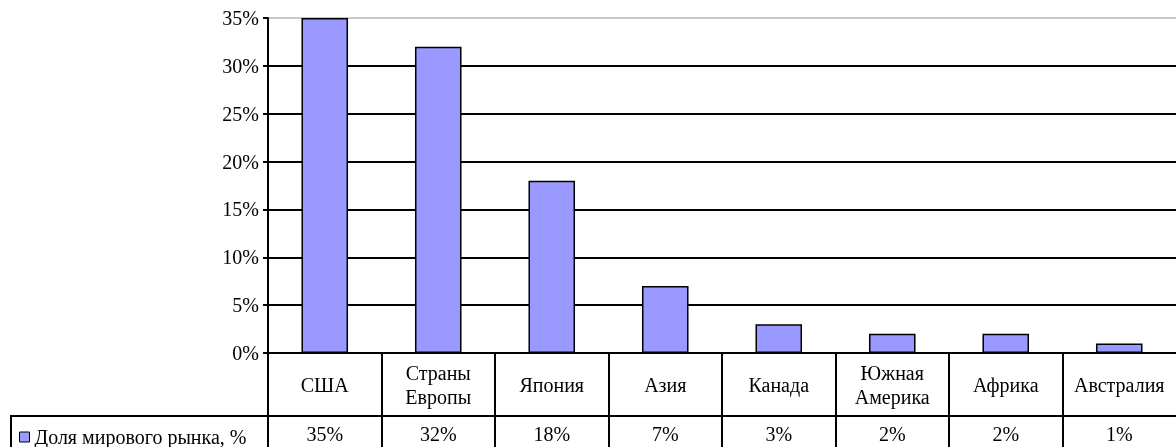 Image resolution: width=1176 pixels, height=447 pixels. Describe the element at coordinates (325, 384) in the screenshot. I see `x-tick-label: США` at that location.